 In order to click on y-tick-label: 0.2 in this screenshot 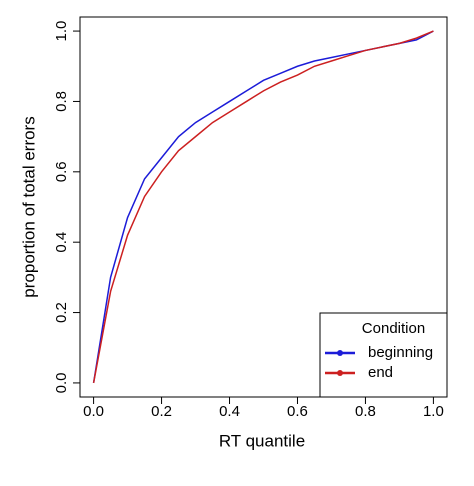, I will do `click(61, 312)`.